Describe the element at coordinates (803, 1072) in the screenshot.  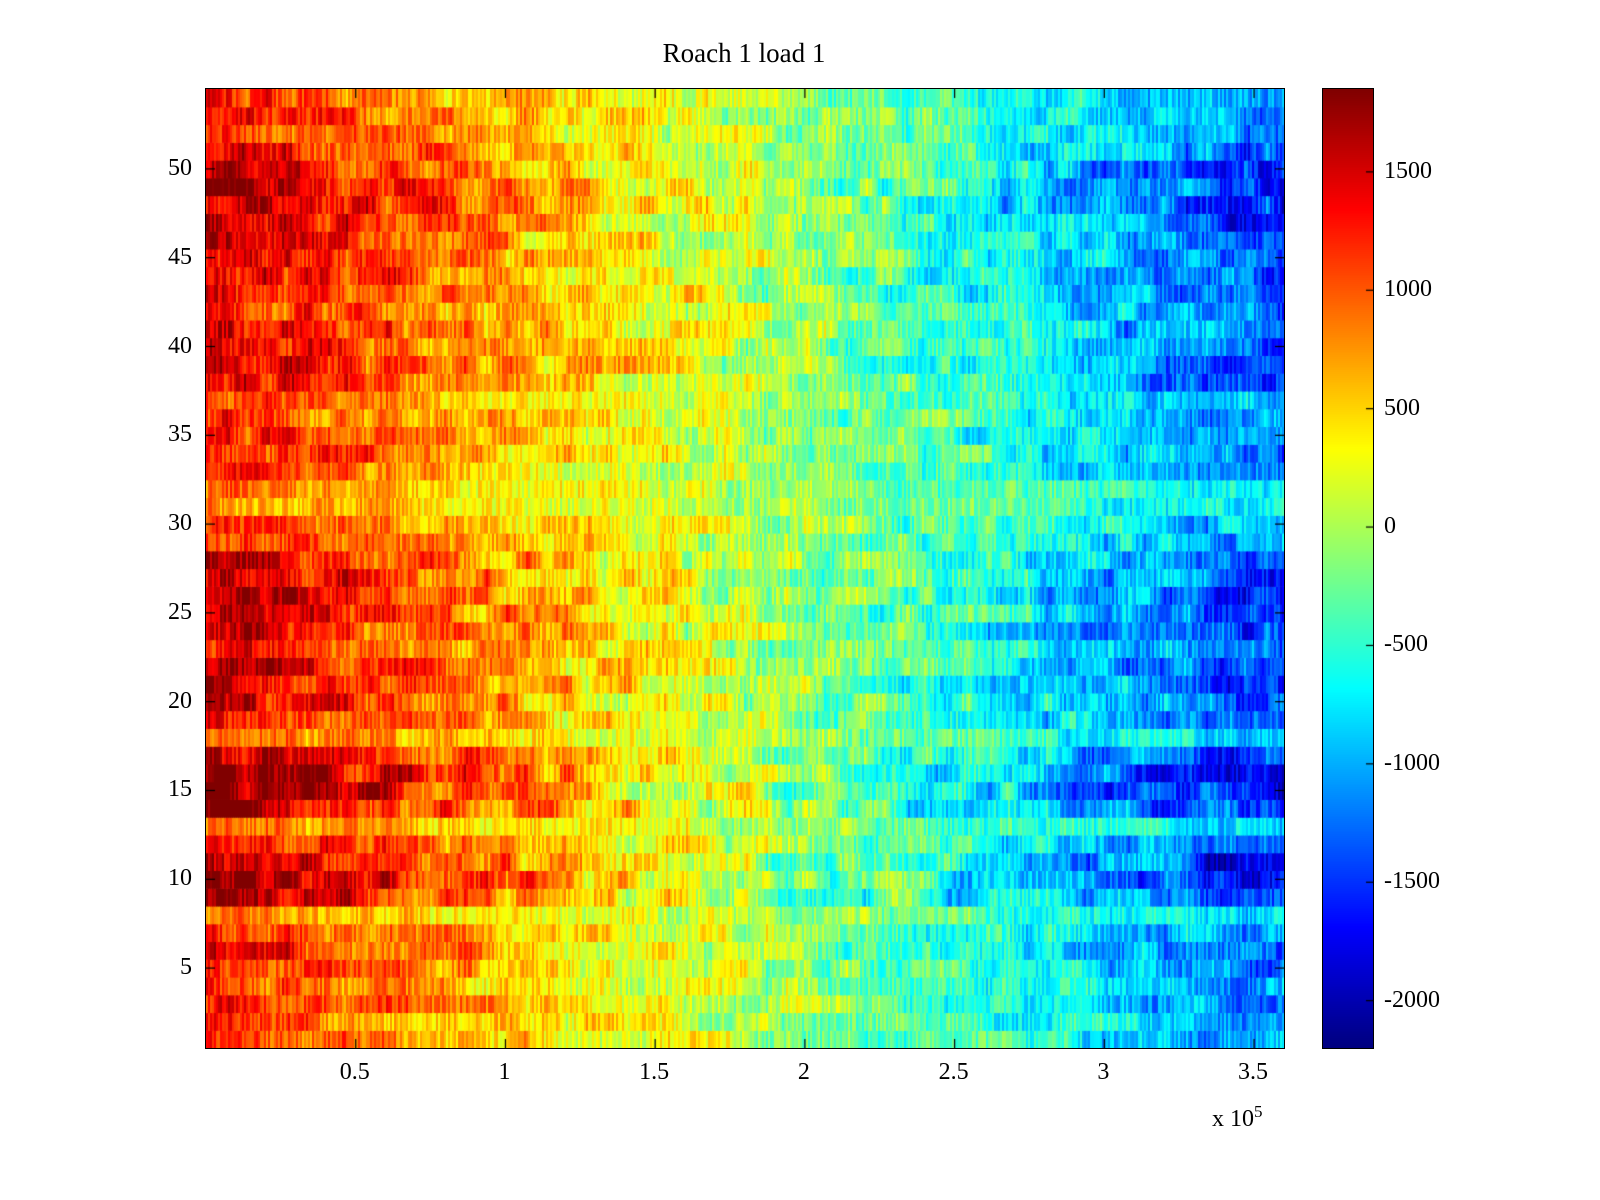
I see `x-tick-label: 2` at that location.